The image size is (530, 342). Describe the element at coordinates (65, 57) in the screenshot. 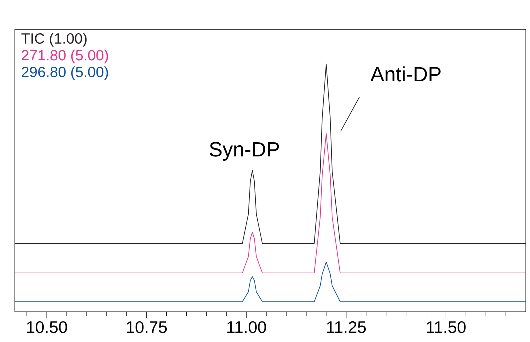

I see `text: 271.80 (5.00)` at that location.